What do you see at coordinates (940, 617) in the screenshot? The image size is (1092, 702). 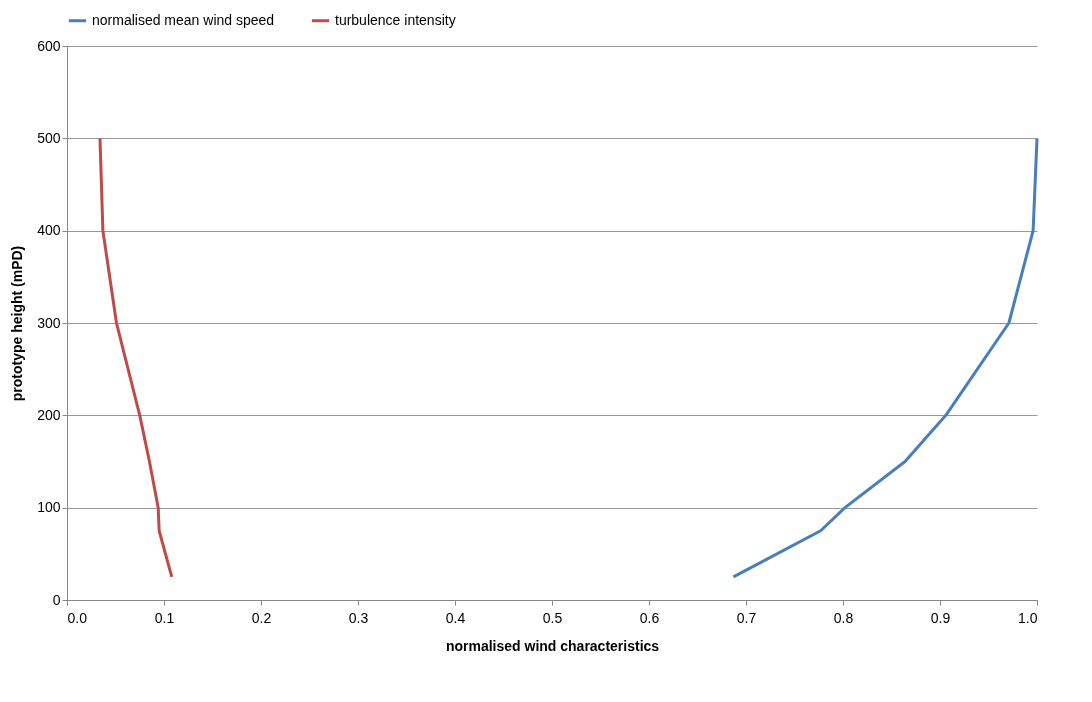 I see `x-tick-label: 0.9` at bounding box center [940, 617].